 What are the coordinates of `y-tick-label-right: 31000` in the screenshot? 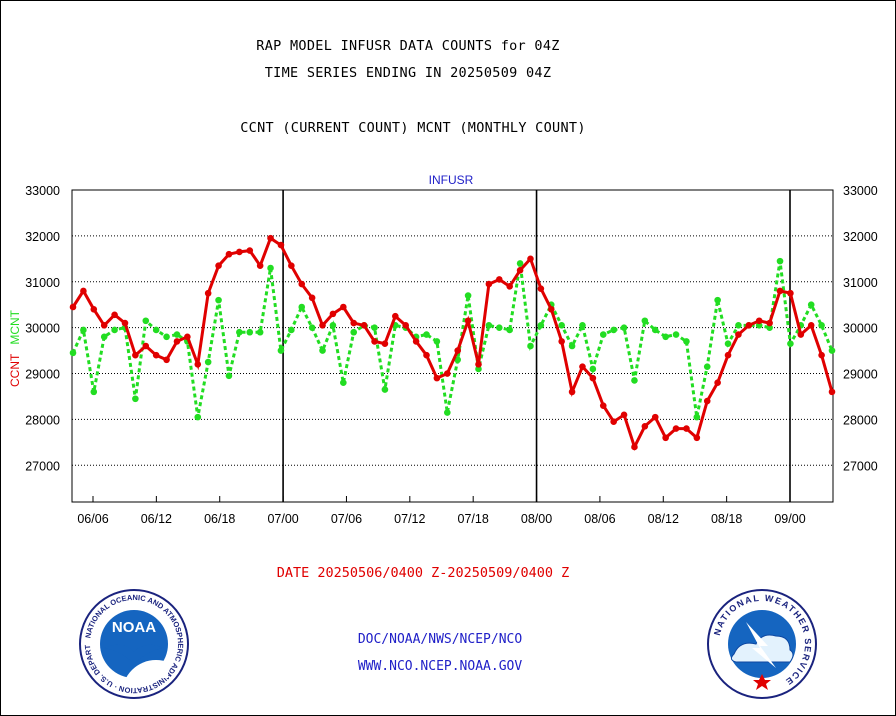 It's located at (860, 283).